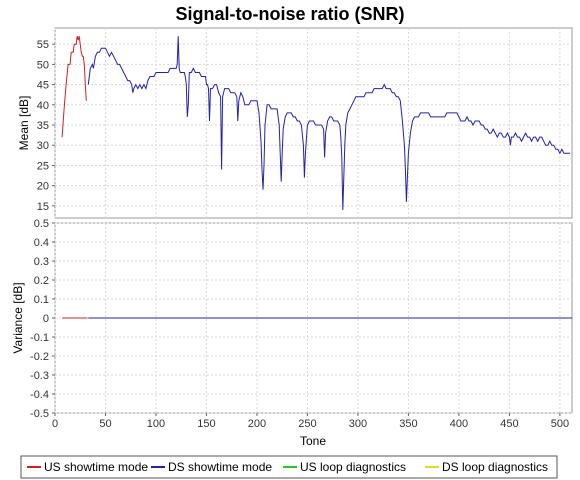 The height and width of the screenshot is (480, 580). What do you see at coordinates (43, 207) in the screenshot?
I see `y-tick-label: 15` at bounding box center [43, 207].